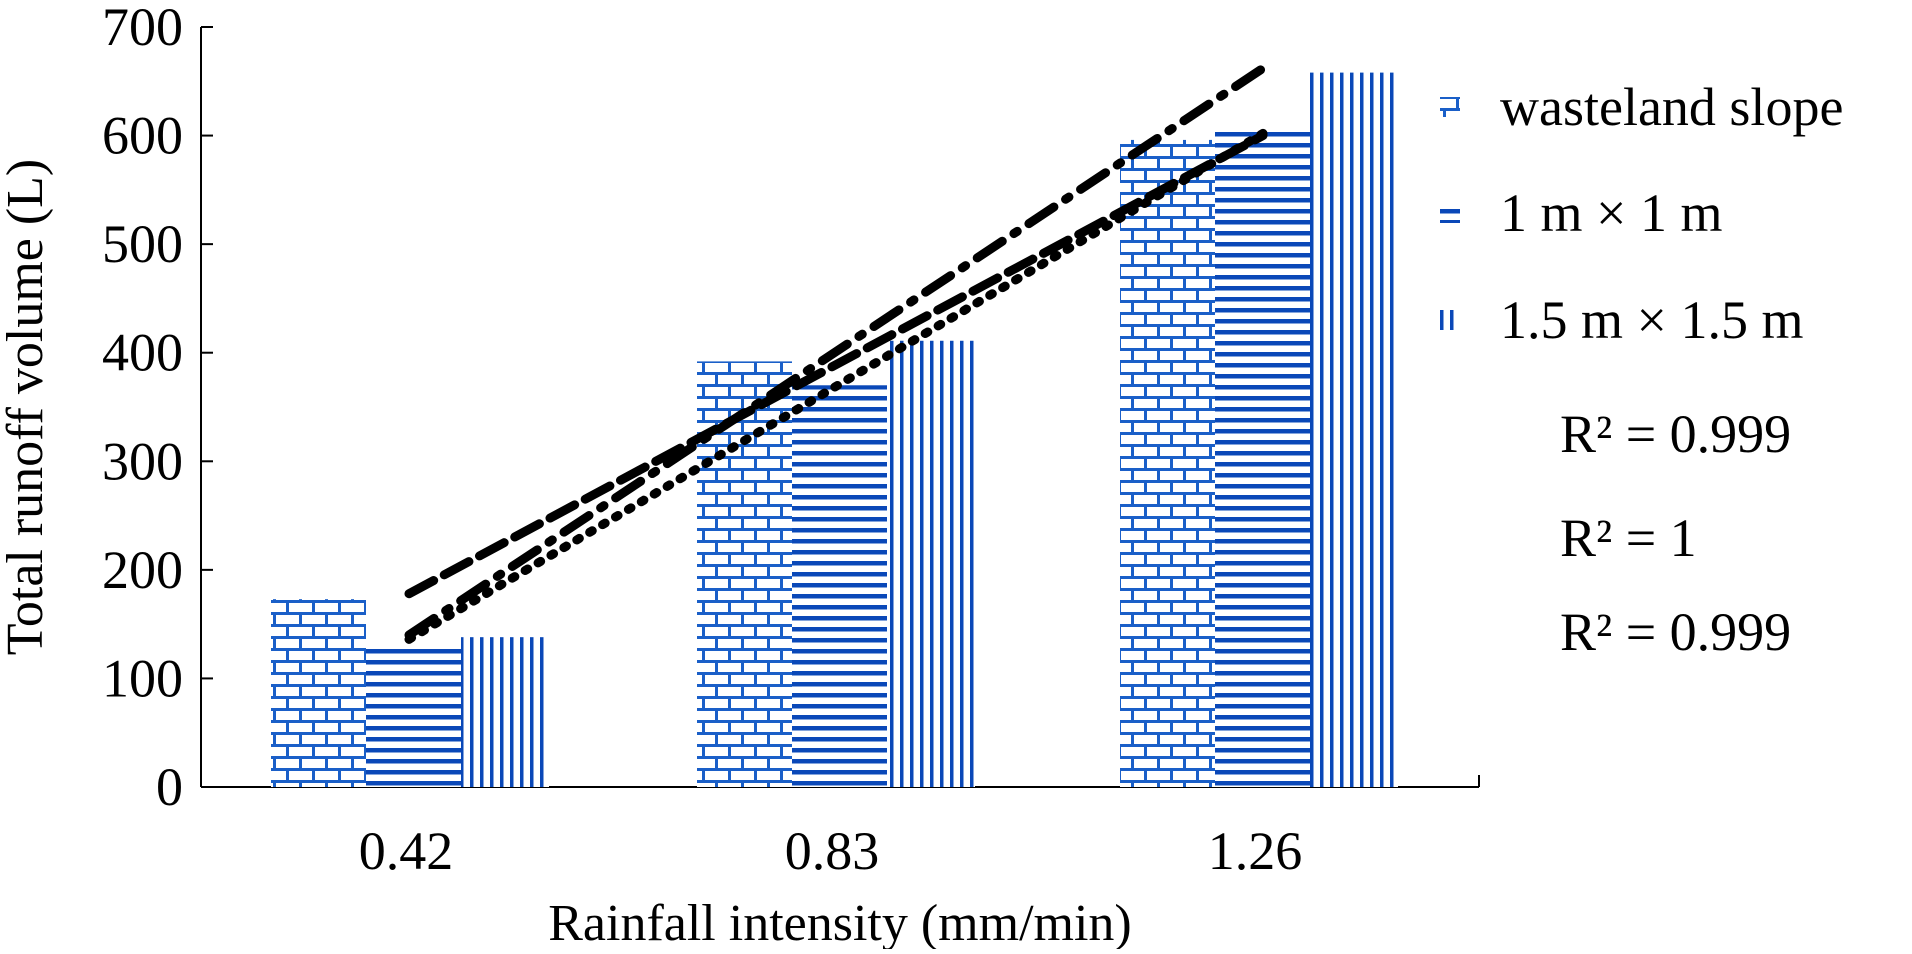 The image size is (1912, 954). I want to click on x-tick-label: 0.83, so click(832, 851).